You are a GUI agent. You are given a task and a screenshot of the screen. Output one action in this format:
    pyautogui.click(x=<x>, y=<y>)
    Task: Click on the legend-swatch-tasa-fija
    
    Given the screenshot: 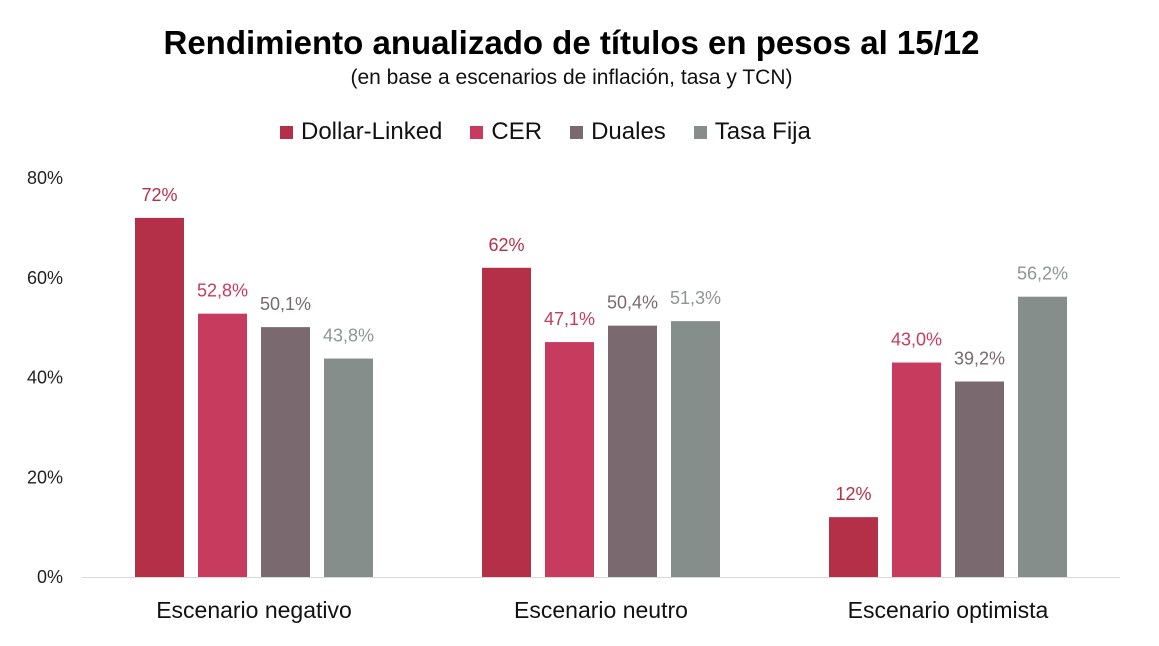 What is the action you would take?
    pyautogui.click(x=700, y=132)
    